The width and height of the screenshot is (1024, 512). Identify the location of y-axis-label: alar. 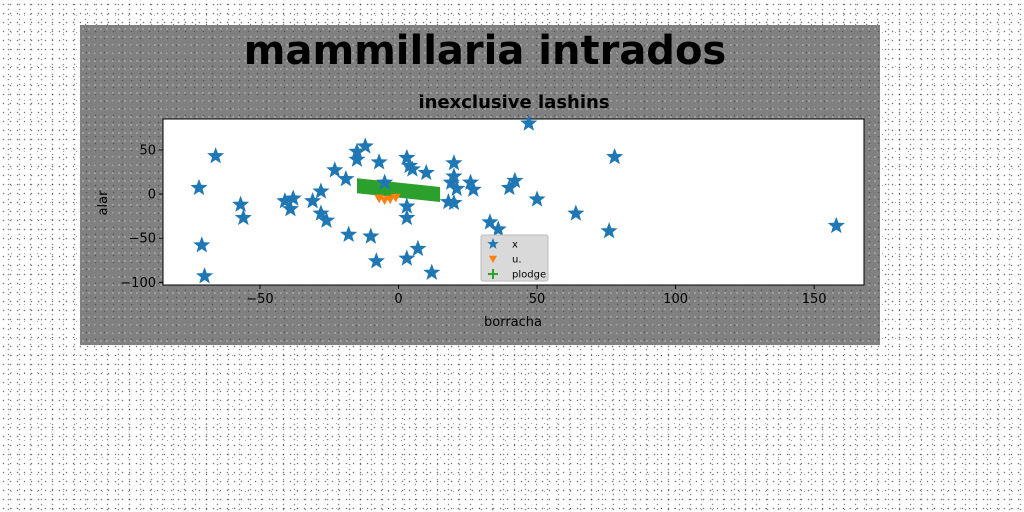
(103, 203).